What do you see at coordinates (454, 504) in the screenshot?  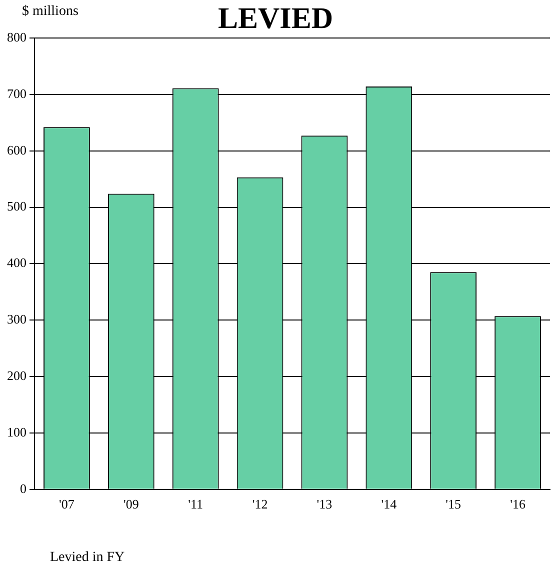 I see `x-tick-label: '15` at bounding box center [454, 504].